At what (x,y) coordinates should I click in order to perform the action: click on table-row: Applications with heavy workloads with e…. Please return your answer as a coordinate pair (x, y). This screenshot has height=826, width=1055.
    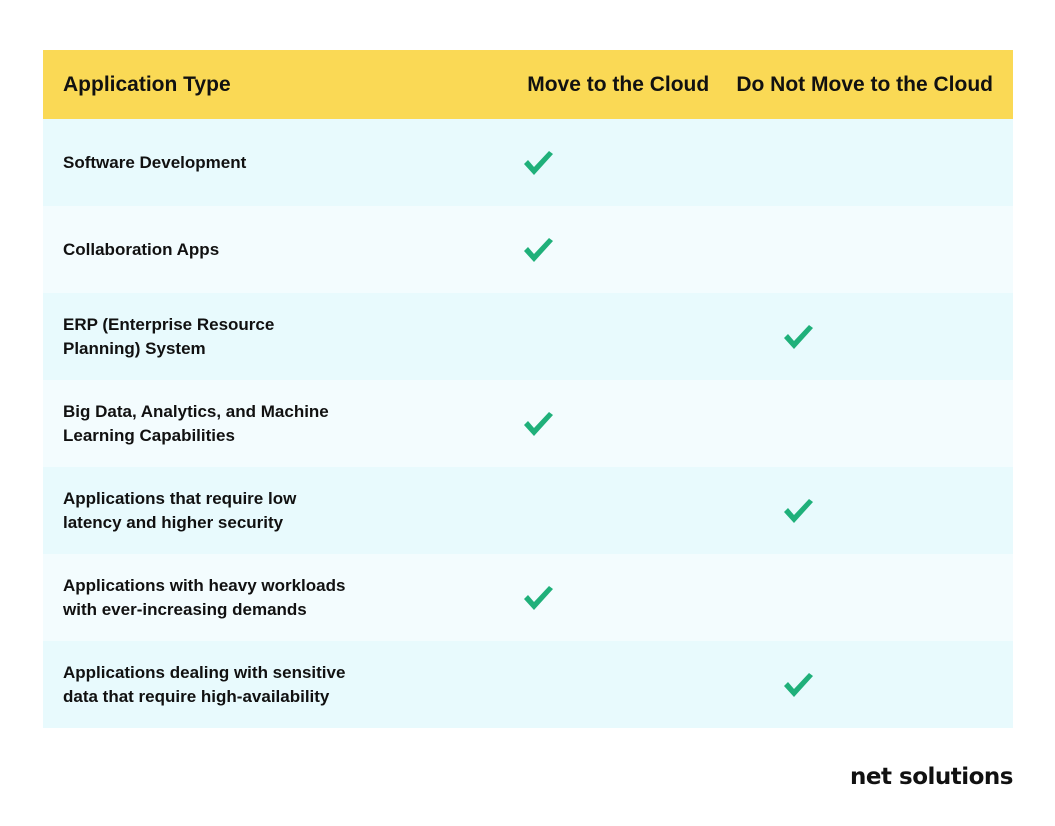
    Looking at the image, I should click on (528, 597).